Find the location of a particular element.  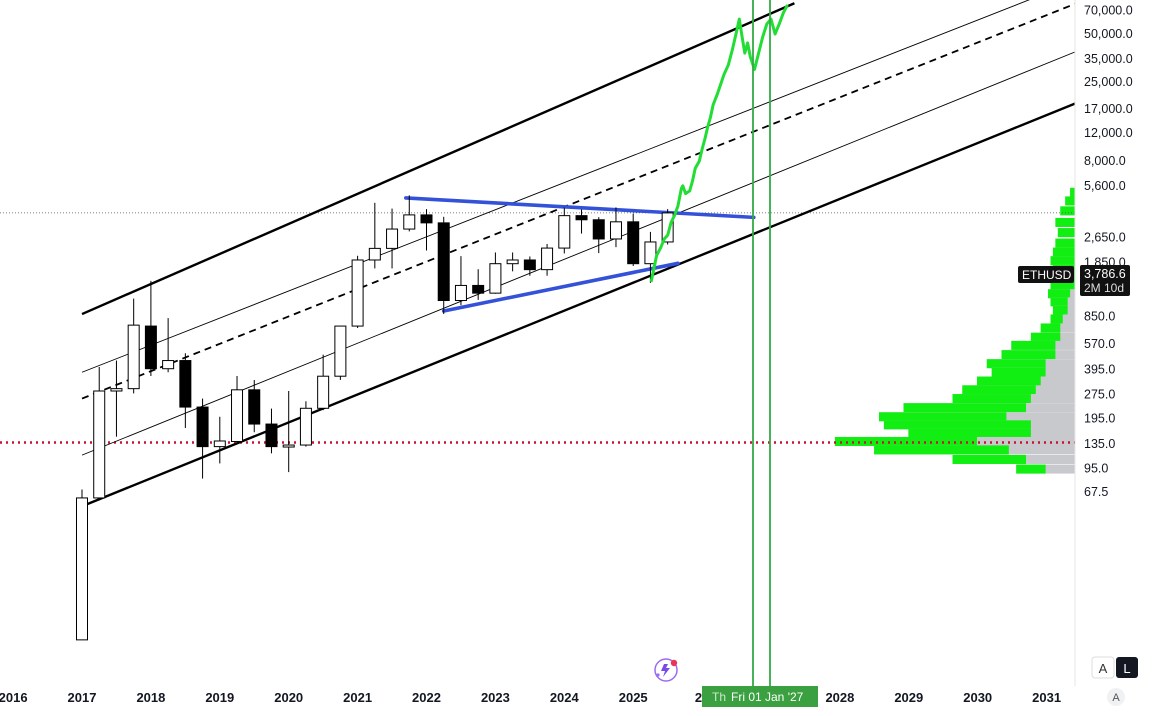

triangle-upper-line is located at coordinates (580, 208).